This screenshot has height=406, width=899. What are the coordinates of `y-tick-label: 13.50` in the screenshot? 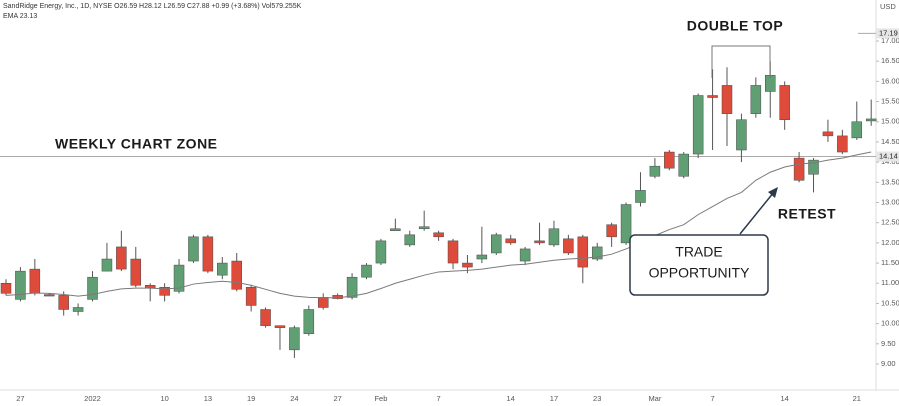 It's located at (890, 181).